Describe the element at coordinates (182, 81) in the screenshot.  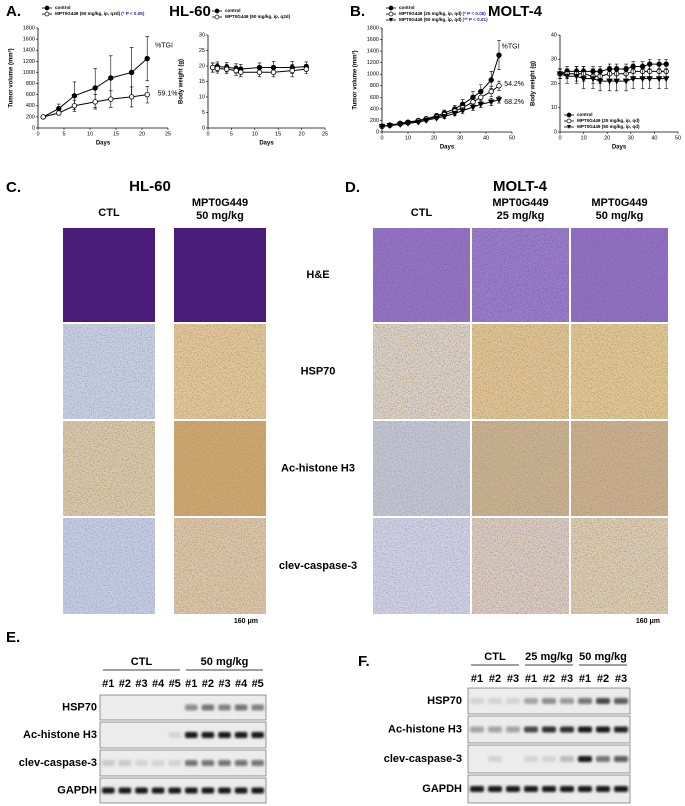
I see `y-axis-label: Body weight (g)` at that location.